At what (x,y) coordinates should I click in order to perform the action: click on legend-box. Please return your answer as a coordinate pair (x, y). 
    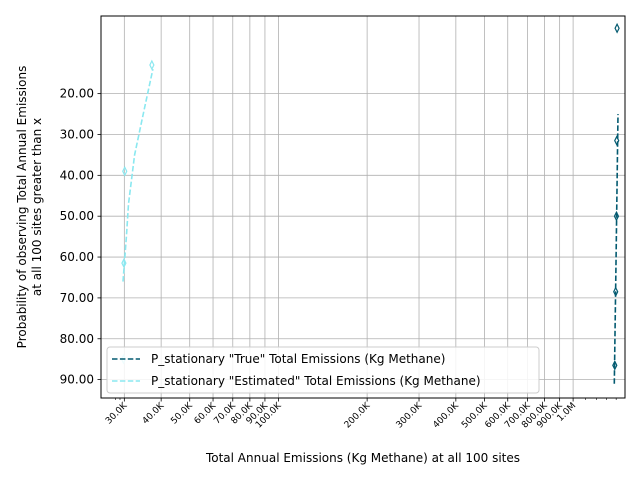
    Looking at the image, I should click on (323, 370).